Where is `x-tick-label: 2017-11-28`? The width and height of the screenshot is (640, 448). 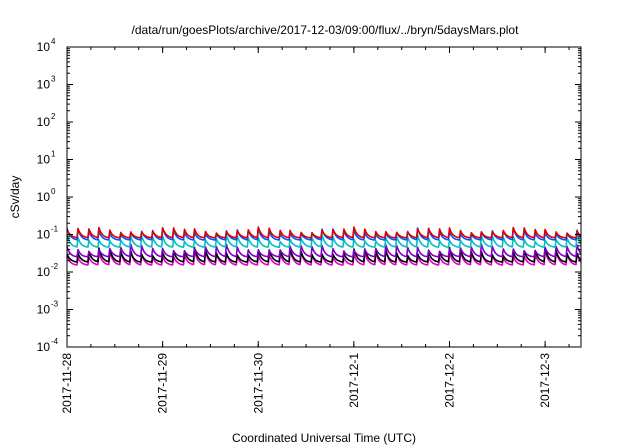 x-tick-label: 2017-11-28 is located at coordinates (67, 383).